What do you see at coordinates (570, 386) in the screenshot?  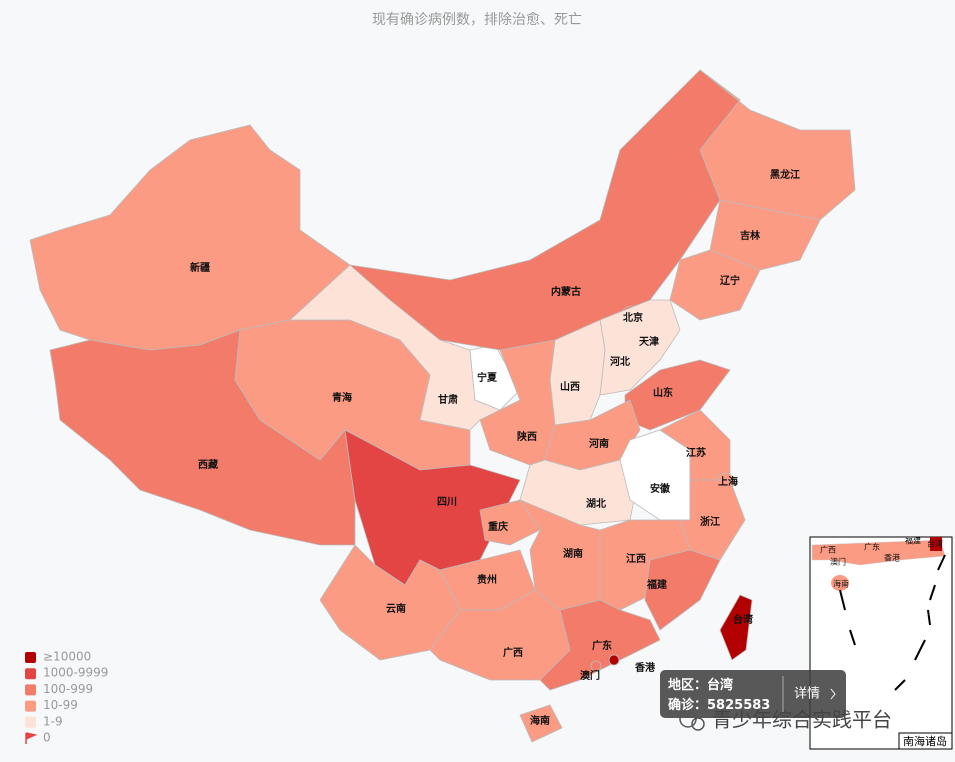 I see `province-label: 山西` at bounding box center [570, 386].